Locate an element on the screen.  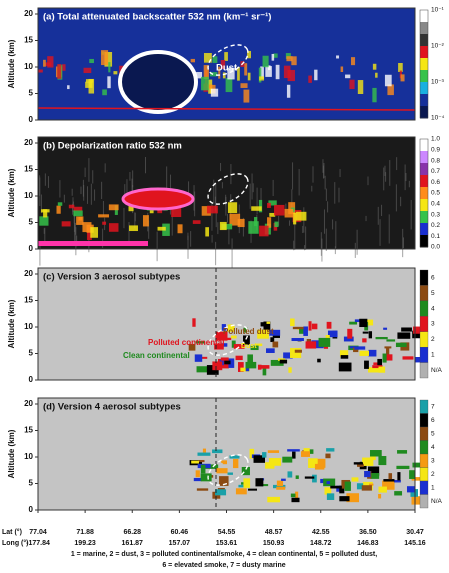
long-label: 199.23 is located at coordinates (85, 543).